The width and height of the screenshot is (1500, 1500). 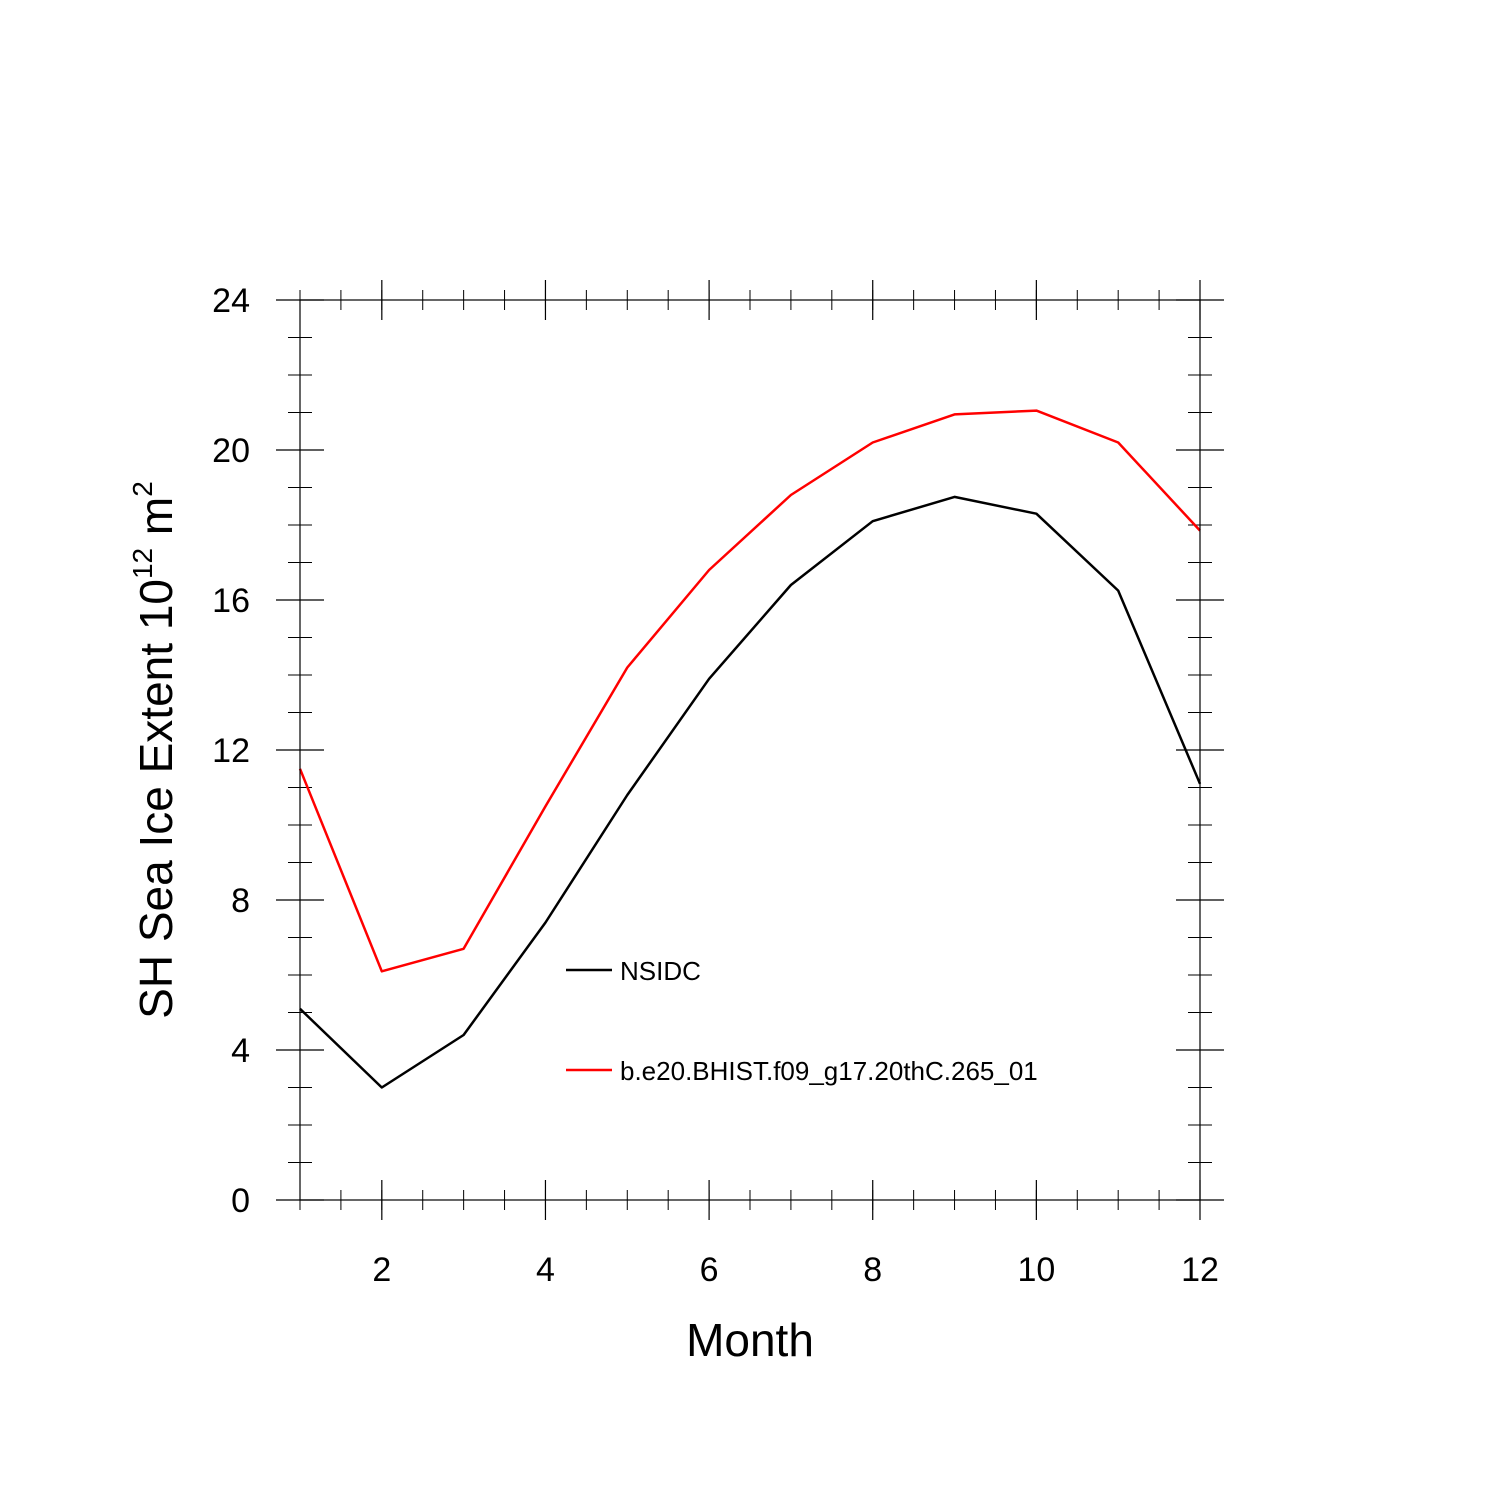 I want to click on x-tick-label: 2, so click(x=381, y=1270).